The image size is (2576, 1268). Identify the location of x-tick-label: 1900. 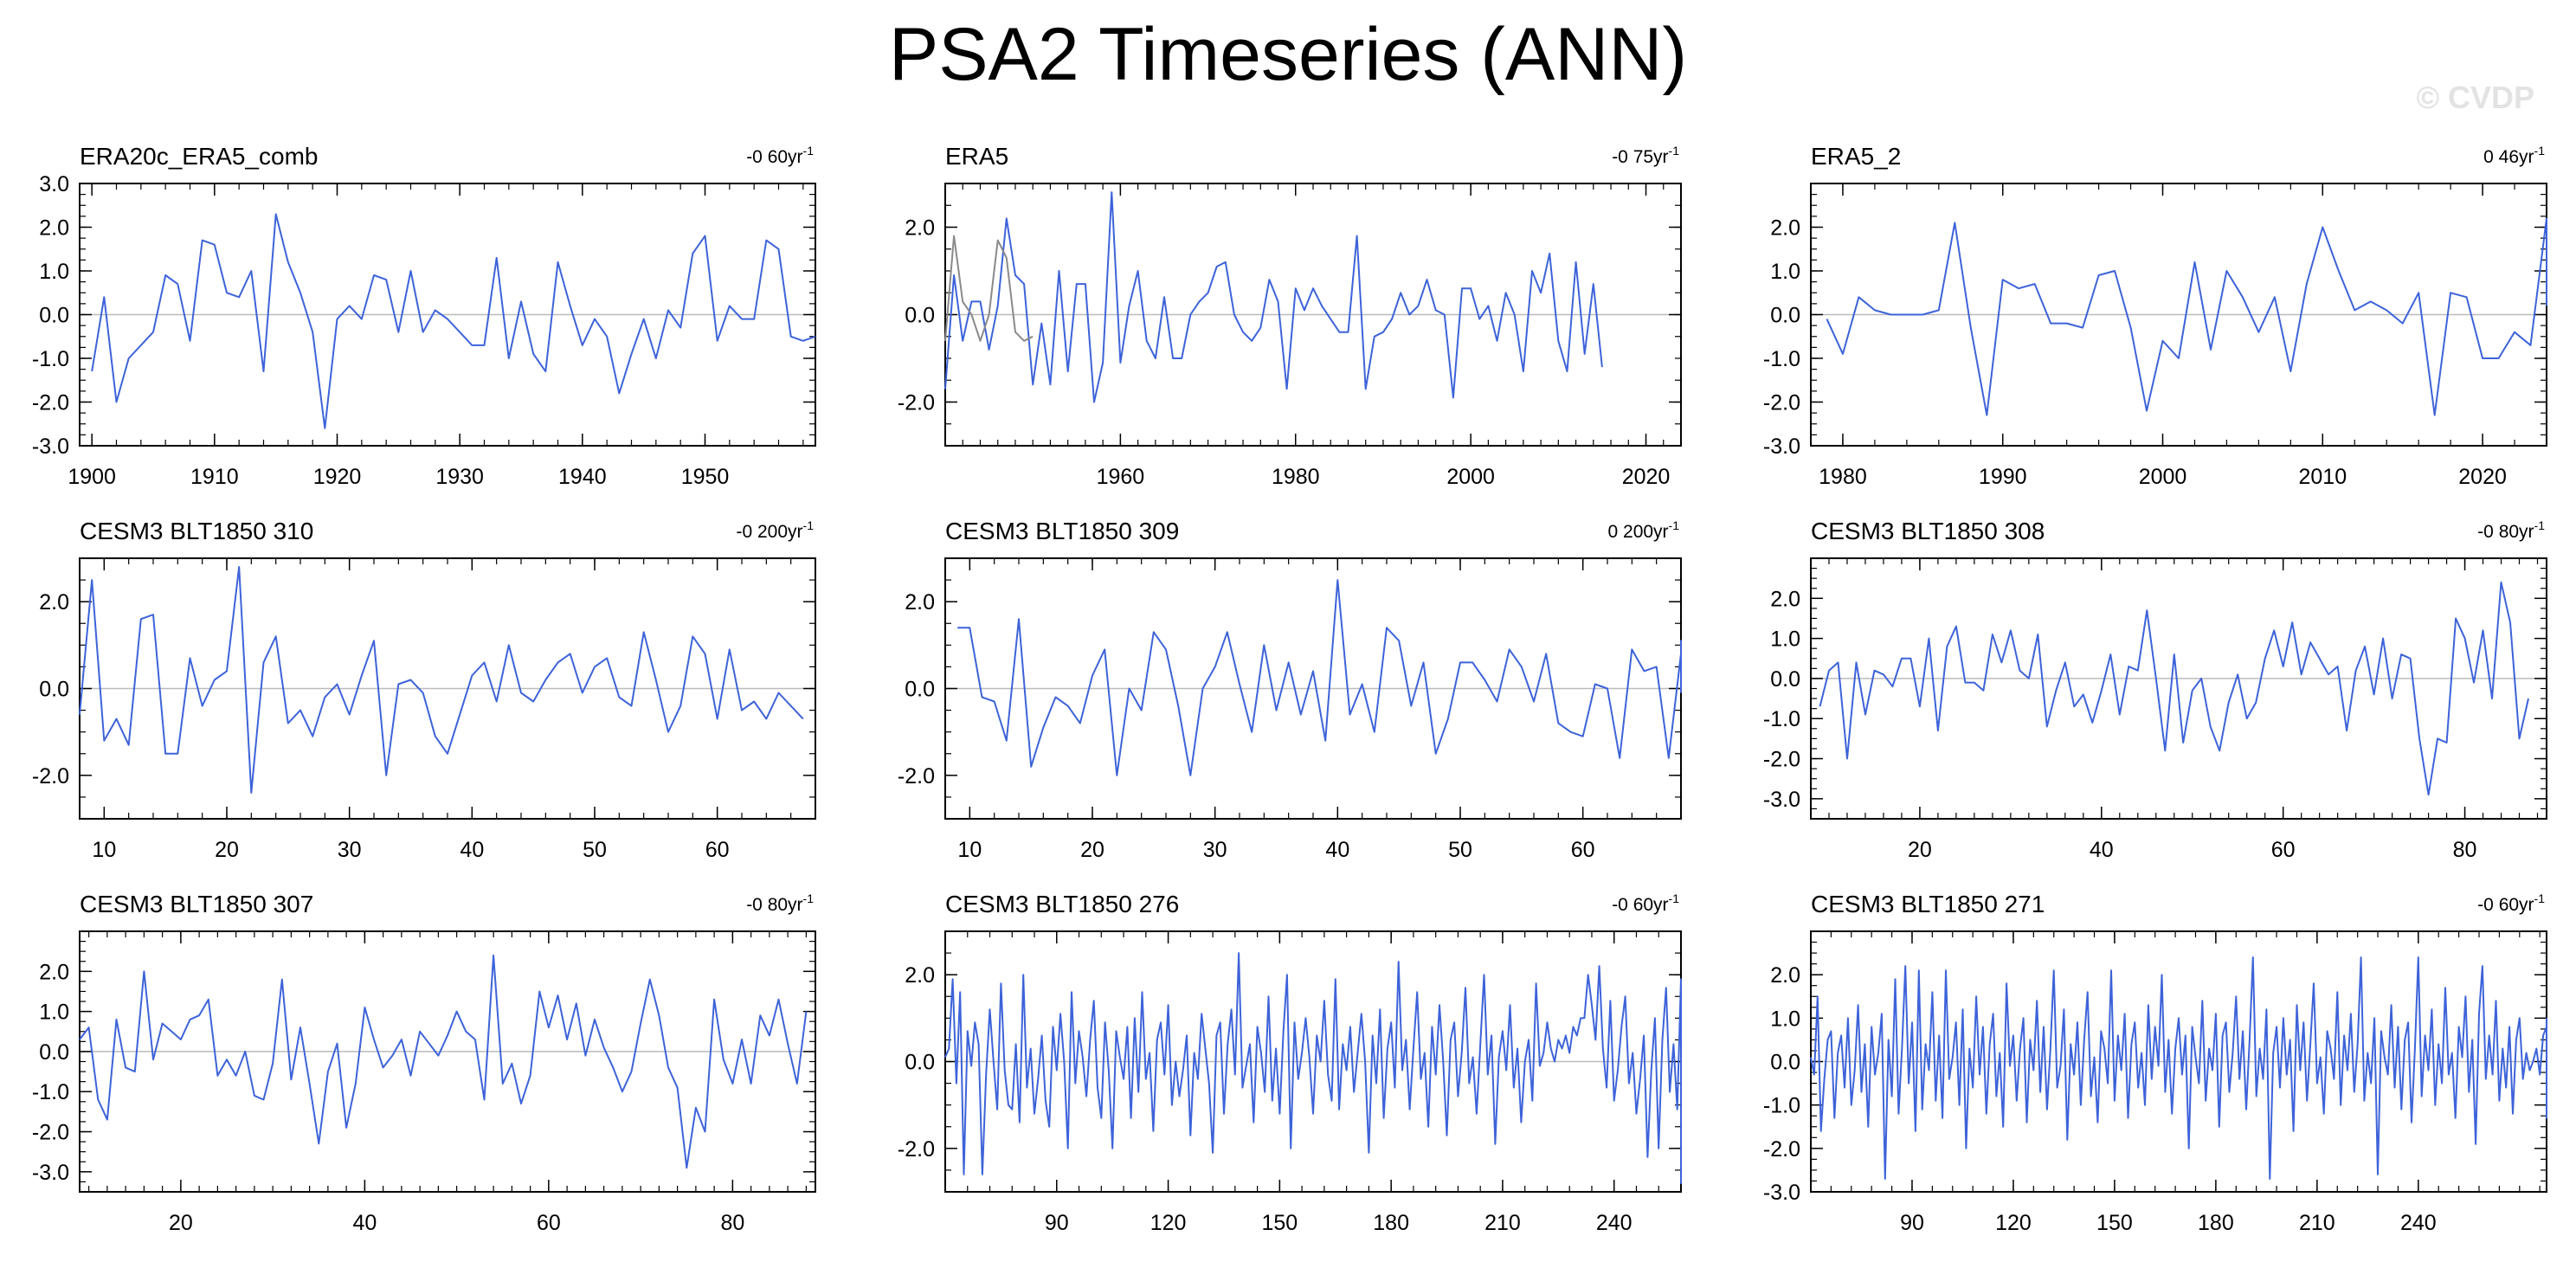
(92, 477).